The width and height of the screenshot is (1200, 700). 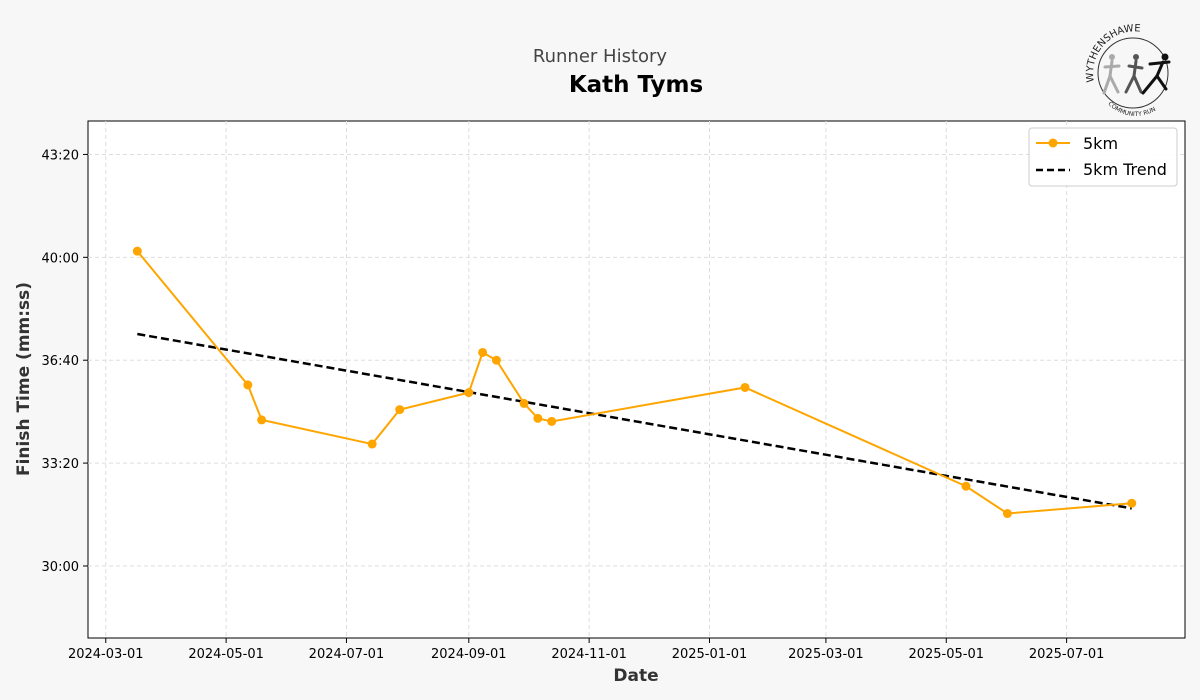 What do you see at coordinates (60, 464) in the screenshot?
I see `y-tick-label: 33:20` at bounding box center [60, 464].